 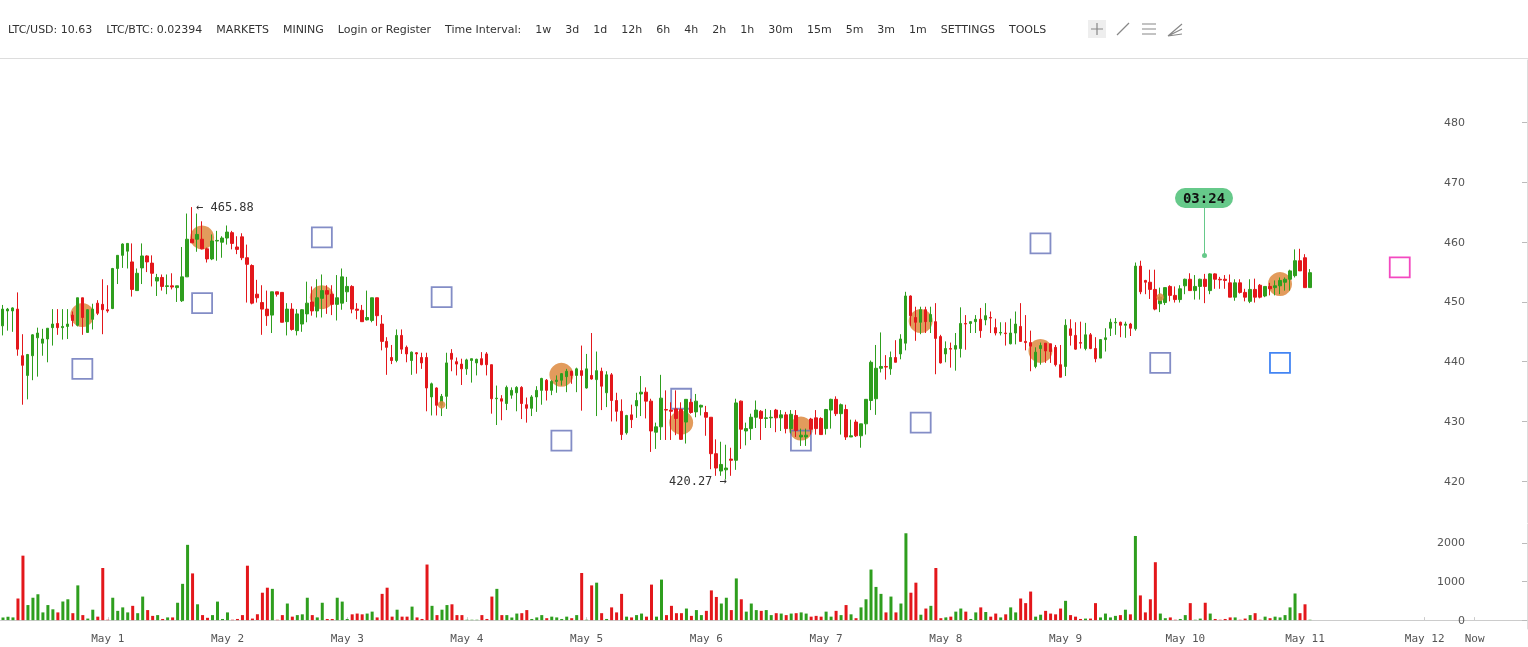 What do you see at coordinates (227, 638) in the screenshot?
I see `x-tick-label: May 2` at bounding box center [227, 638].